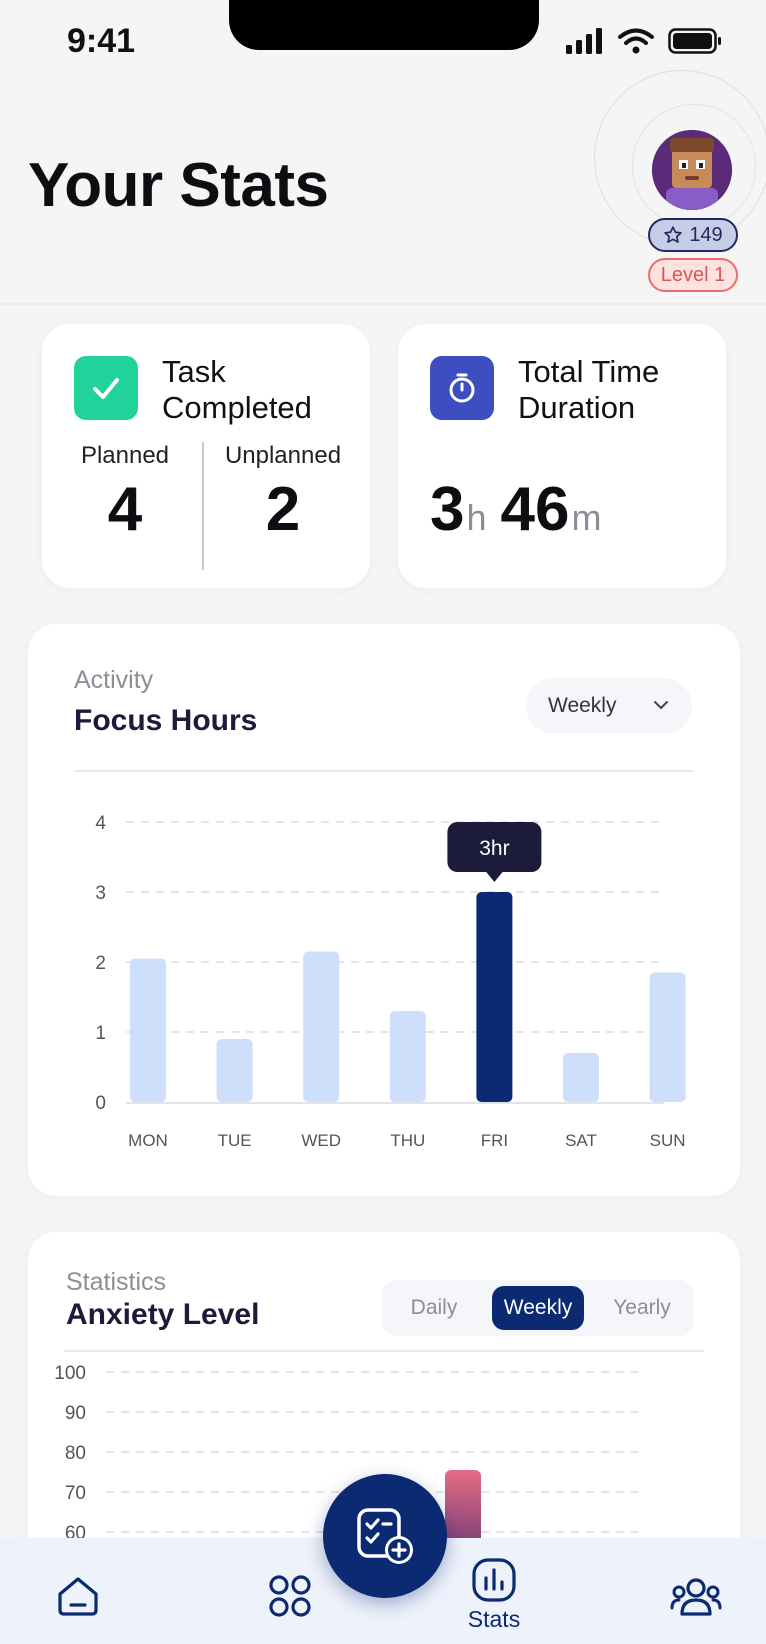  I want to click on segment-weekly: Weekly, so click(538, 1308).